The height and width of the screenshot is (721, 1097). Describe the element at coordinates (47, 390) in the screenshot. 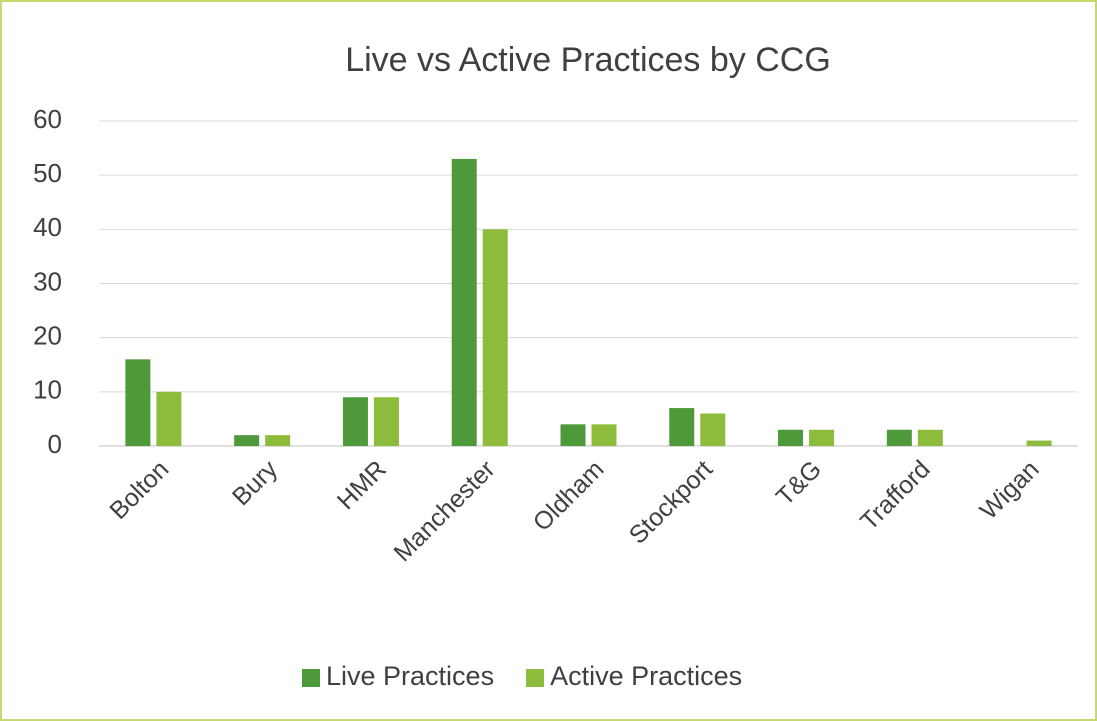

I see `y-tick-label: 10` at that location.